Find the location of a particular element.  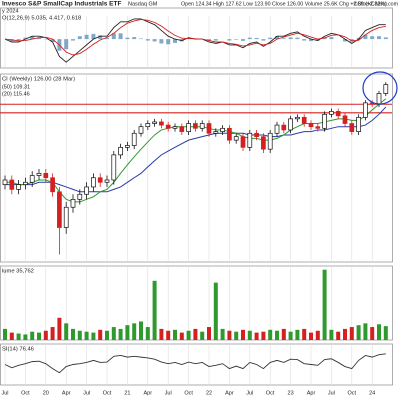

panel-label: CI (Weekly) 126.00 (28 Mar) is located at coordinates (38, 80).